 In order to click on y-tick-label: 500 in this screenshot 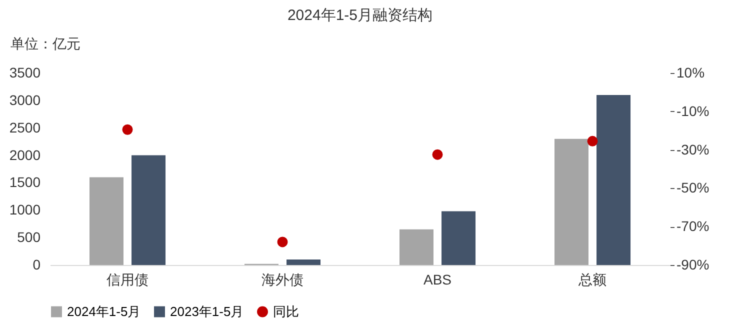, I will do `click(29, 237)`.